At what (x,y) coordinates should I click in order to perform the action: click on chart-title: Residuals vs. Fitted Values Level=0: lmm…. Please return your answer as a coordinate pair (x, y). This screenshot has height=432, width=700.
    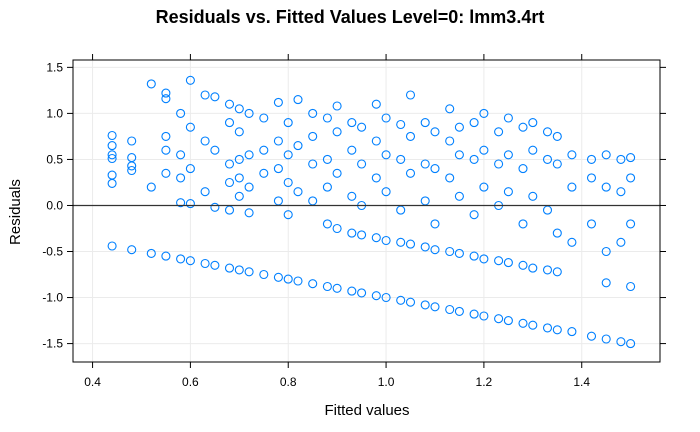
    Looking at the image, I should click on (350, 17).